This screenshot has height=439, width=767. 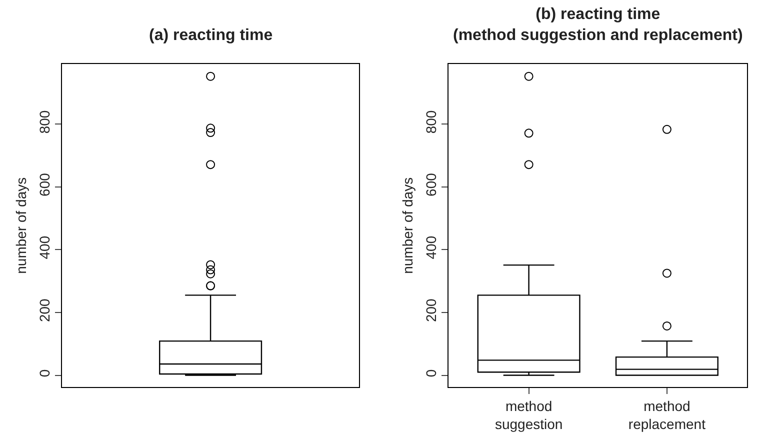 What do you see at coordinates (667, 415) in the screenshot?
I see `x-tick-label: method replacement` at bounding box center [667, 415].